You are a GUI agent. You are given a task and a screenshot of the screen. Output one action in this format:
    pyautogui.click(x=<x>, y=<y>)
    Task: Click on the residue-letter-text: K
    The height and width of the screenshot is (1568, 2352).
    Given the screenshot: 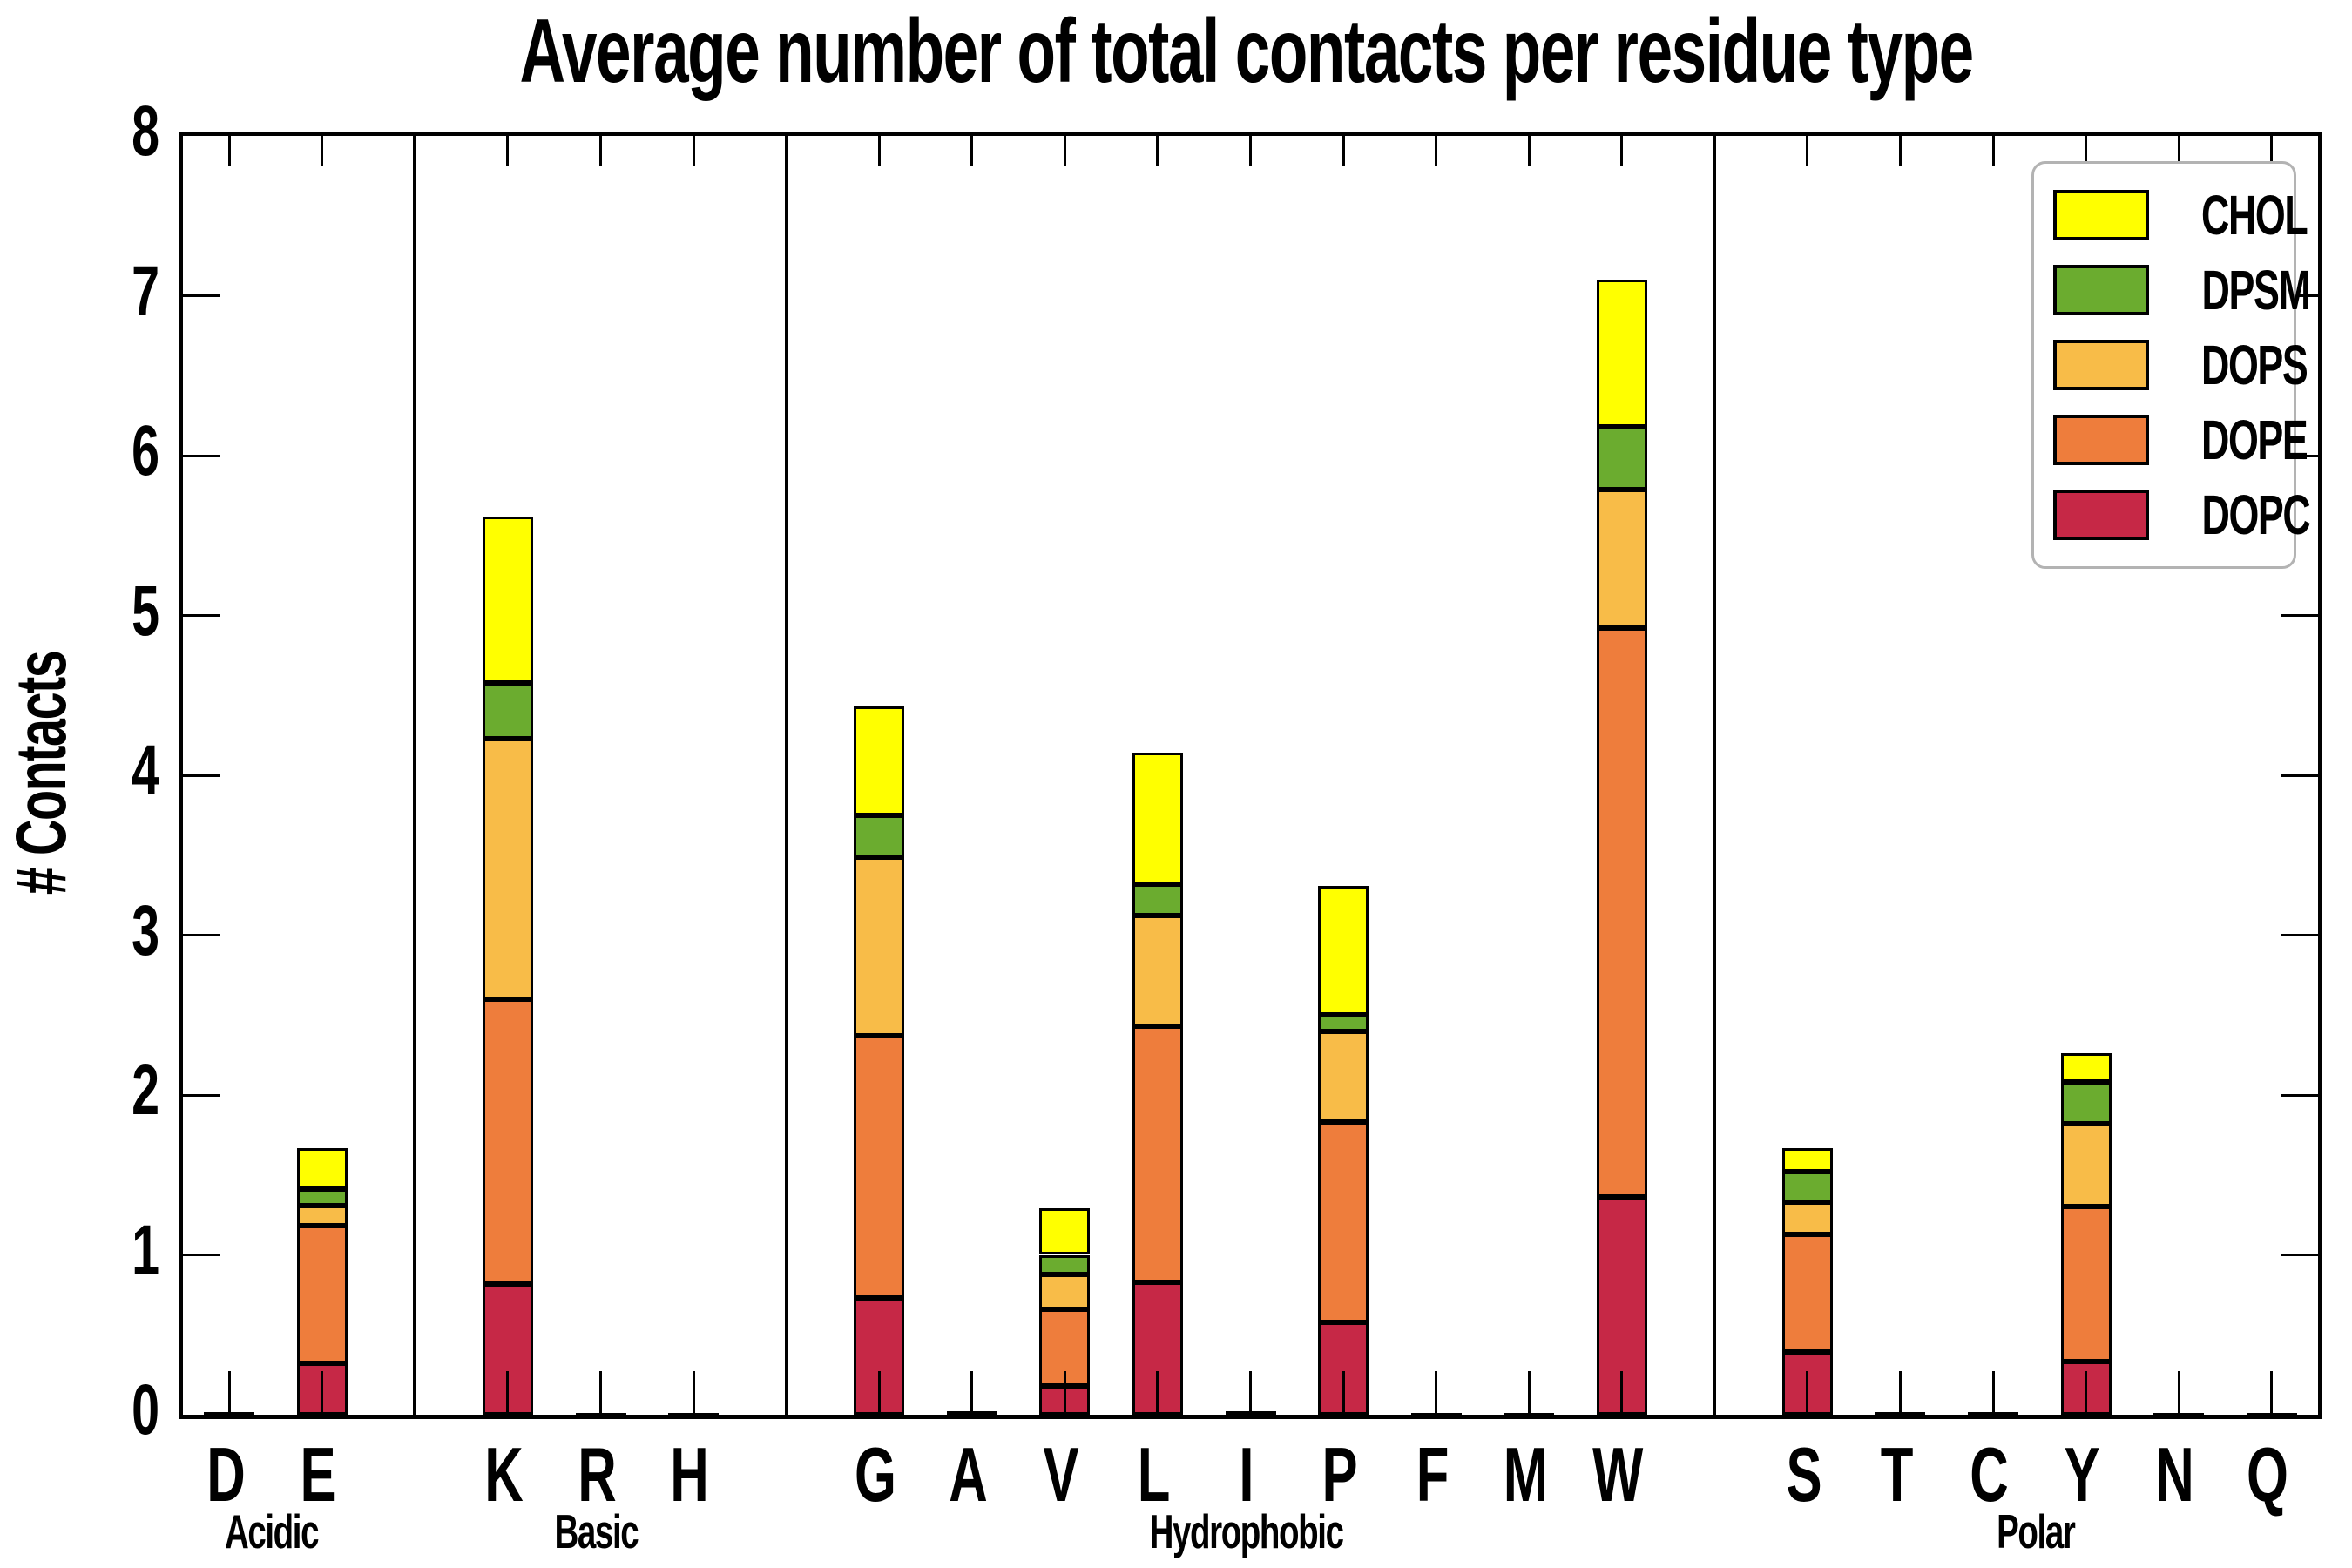 What is the action you would take?
    pyautogui.click(x=504, y=1474)
    